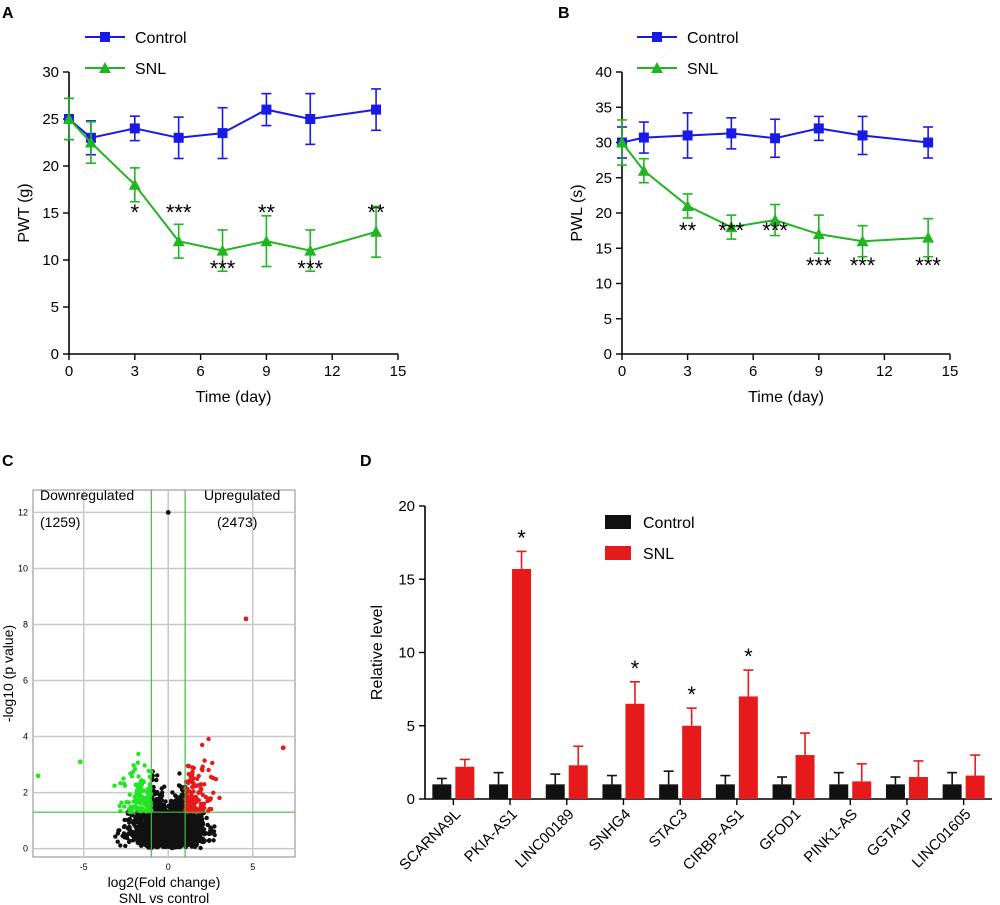 The height and width of the screenshot is (905, 1000). What do you see at coordinates (895, 791) in the screenshot?
I see `control-bar-ggta1p` at bounding box center [895, 791].